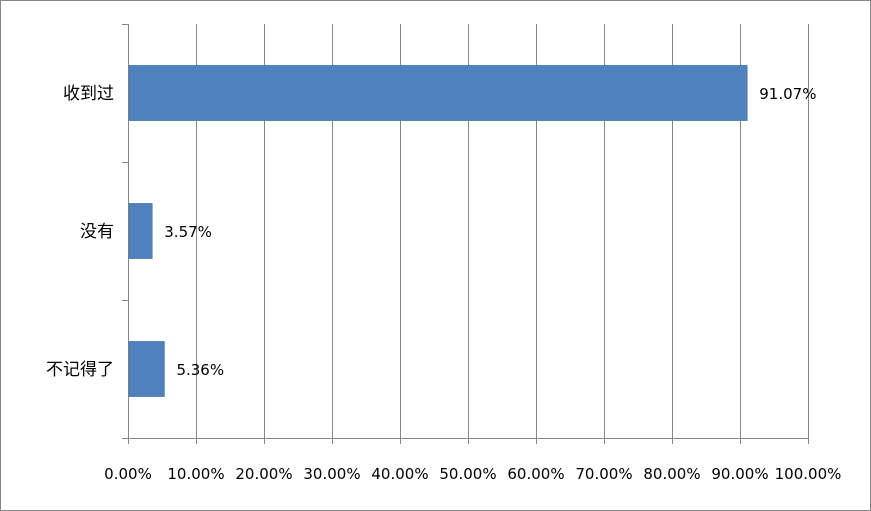  What do you see at coordinates (88, 94) in the screenshot?
I see `category-label-0: 收到过` at bounding box center [88, 94].